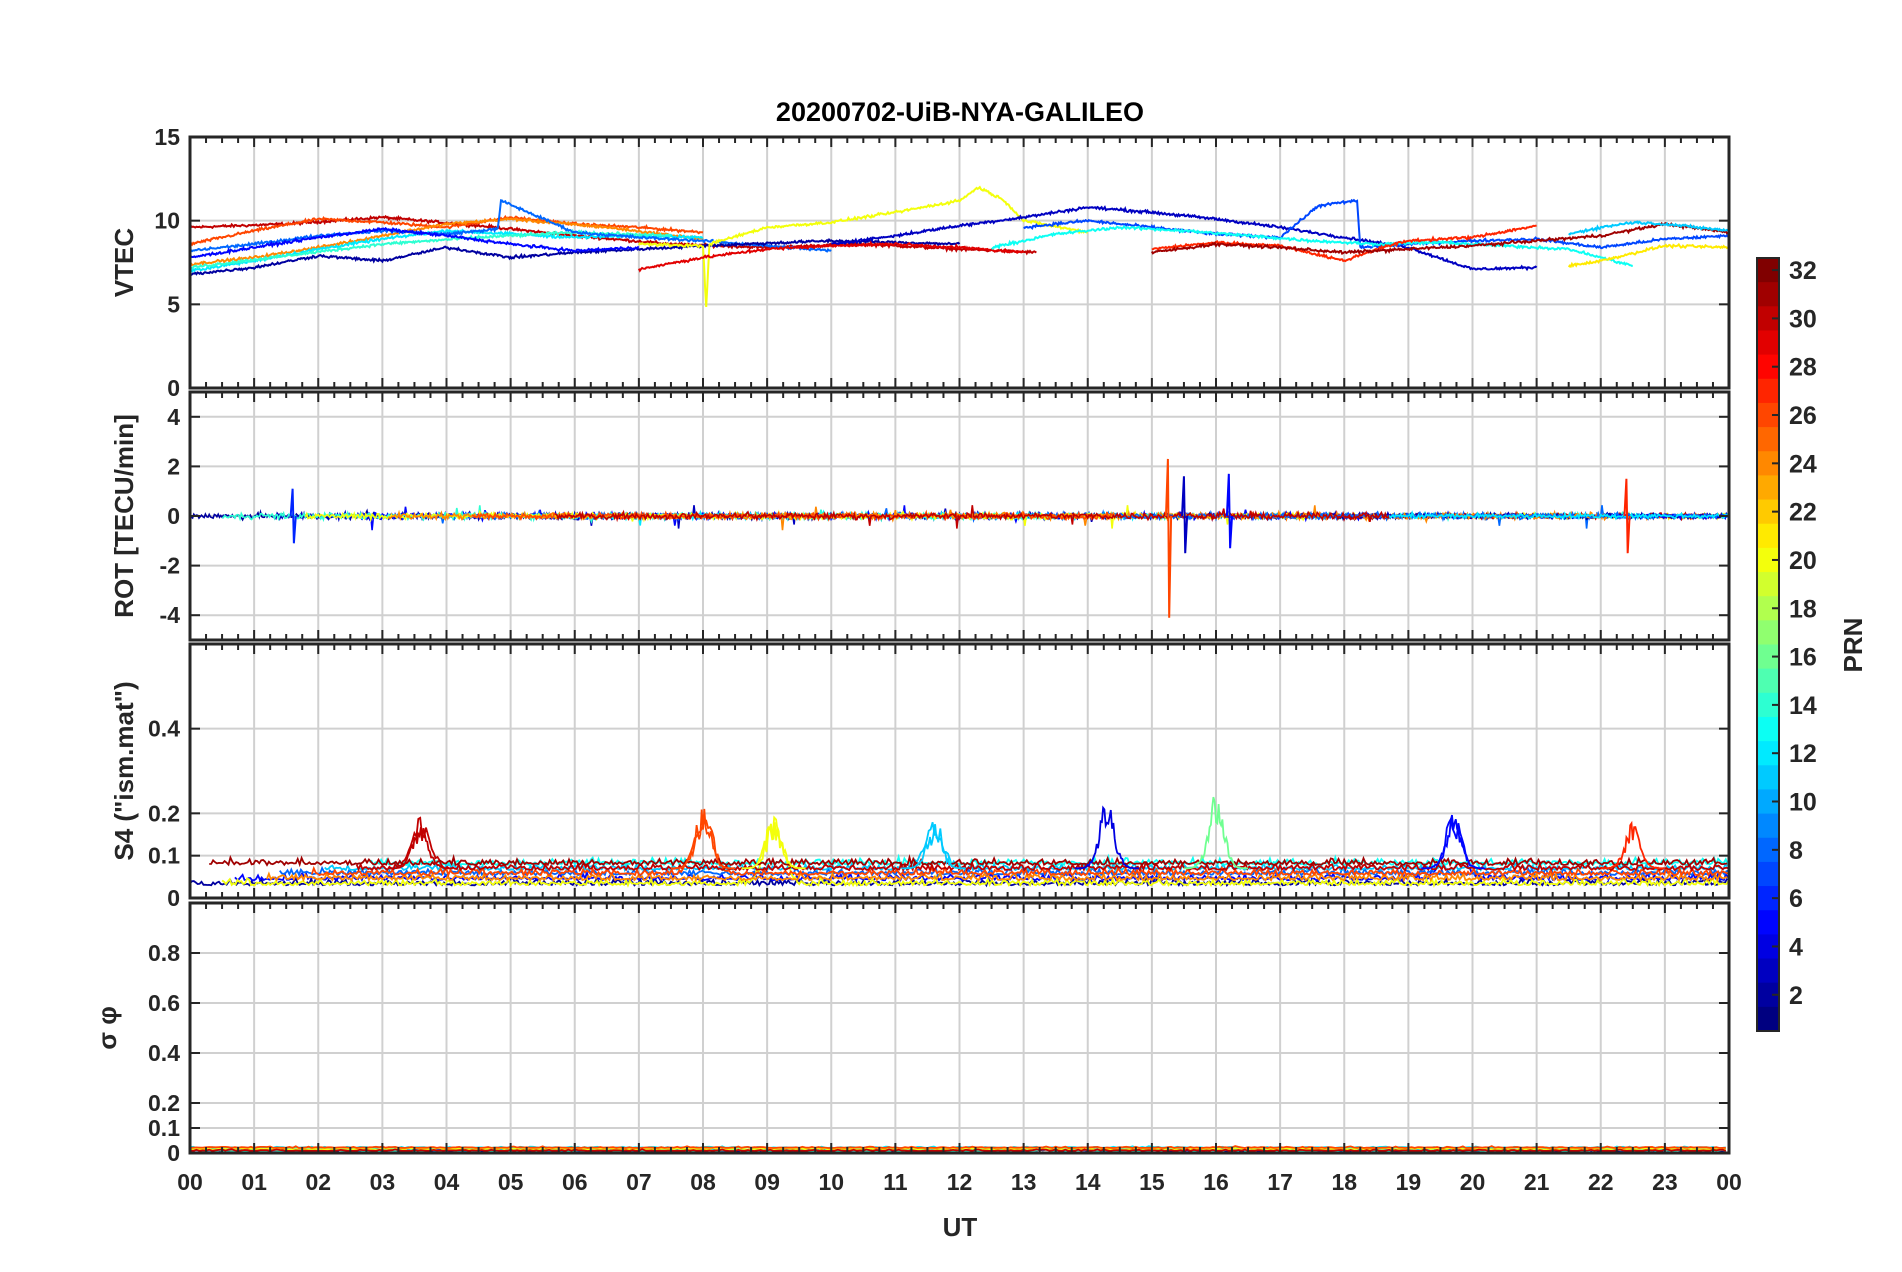 The width and height of the screenshot is (1902, 1272). Describe the element at coordinates (639, 1182) in the screenshot. I see `x-tick-label: 07` at that location.